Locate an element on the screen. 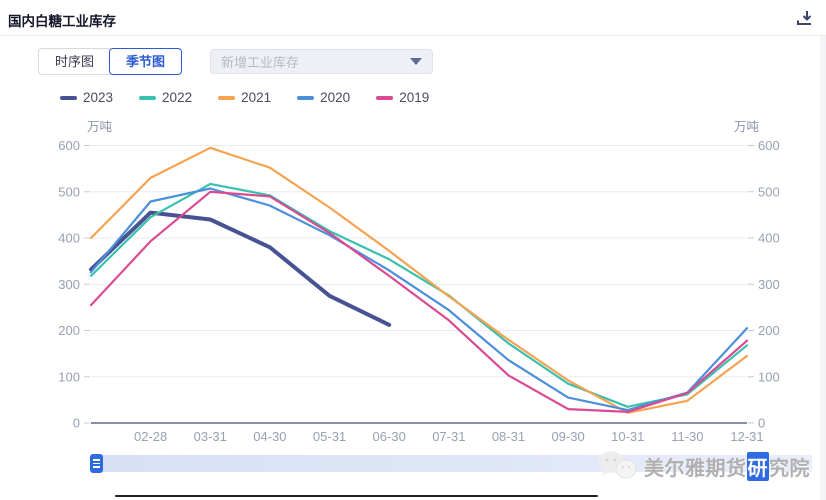  x-axis-label: 05-31 is located at coordinates (329, 436).